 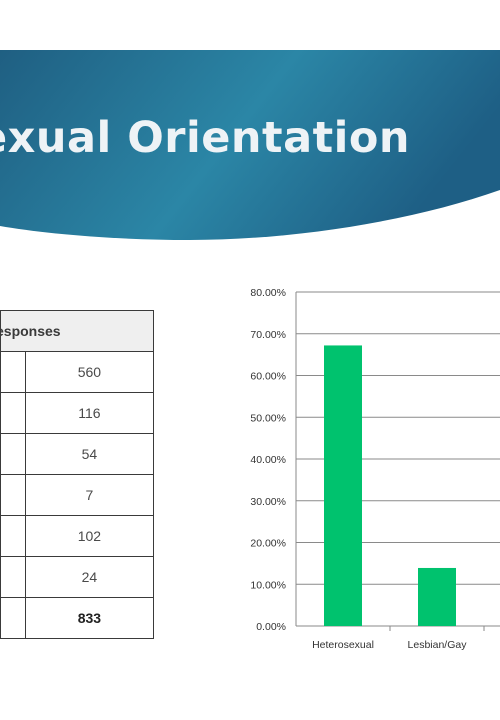 I want to click on y-tick-label: 40.00%, so click(x=268, y=460).